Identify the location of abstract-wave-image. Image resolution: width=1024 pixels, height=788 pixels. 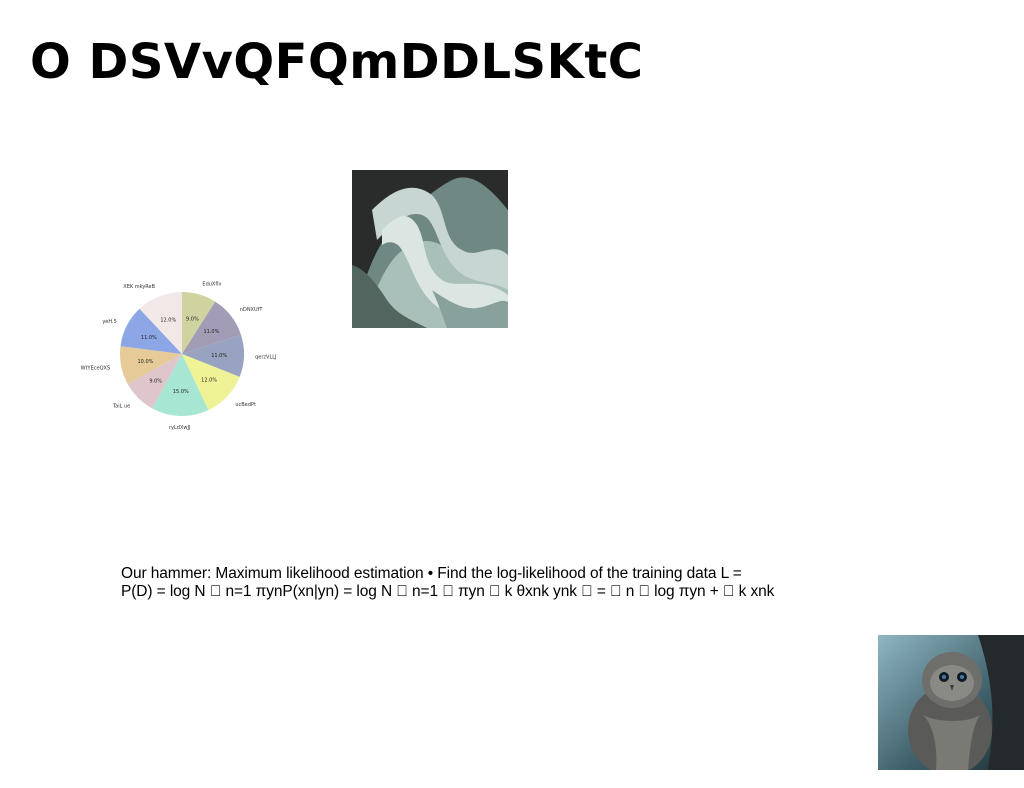
(430, 249).